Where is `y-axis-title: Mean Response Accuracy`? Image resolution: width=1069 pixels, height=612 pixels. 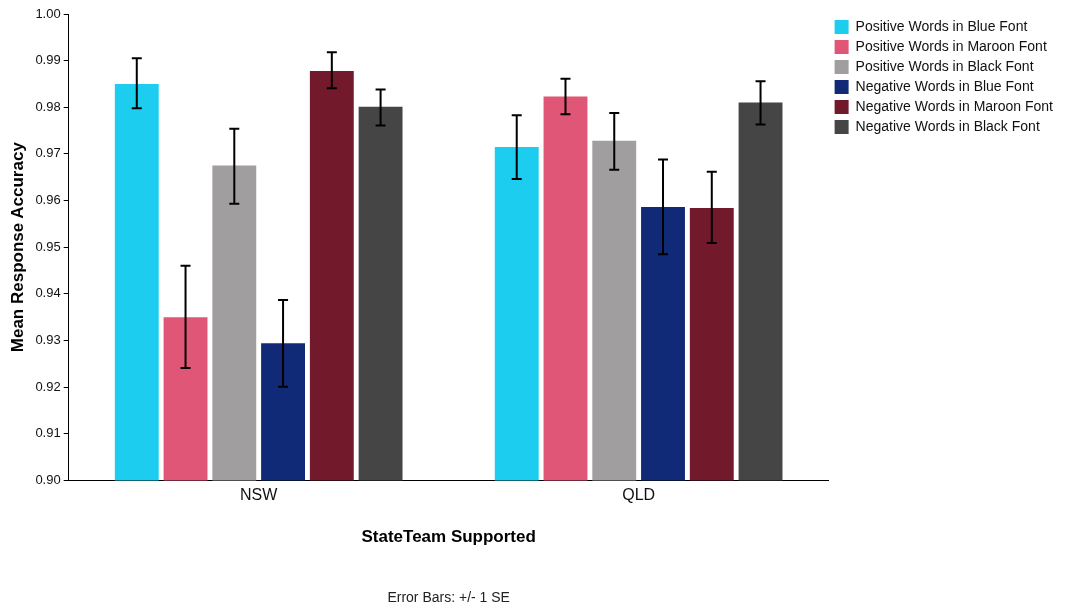
y-axis-title: Mean Response Accuracy is located at coordinates (17, 247).